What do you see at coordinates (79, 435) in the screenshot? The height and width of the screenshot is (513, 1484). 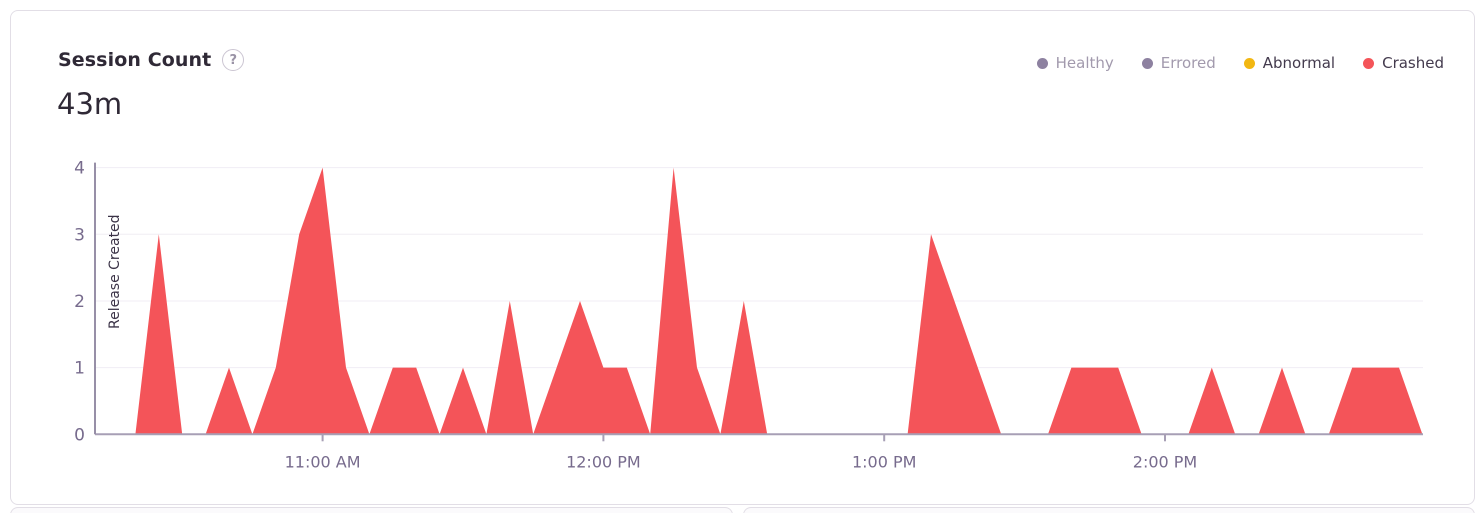 I see `y-tick-label: 0` at bounding box center [79, 435].